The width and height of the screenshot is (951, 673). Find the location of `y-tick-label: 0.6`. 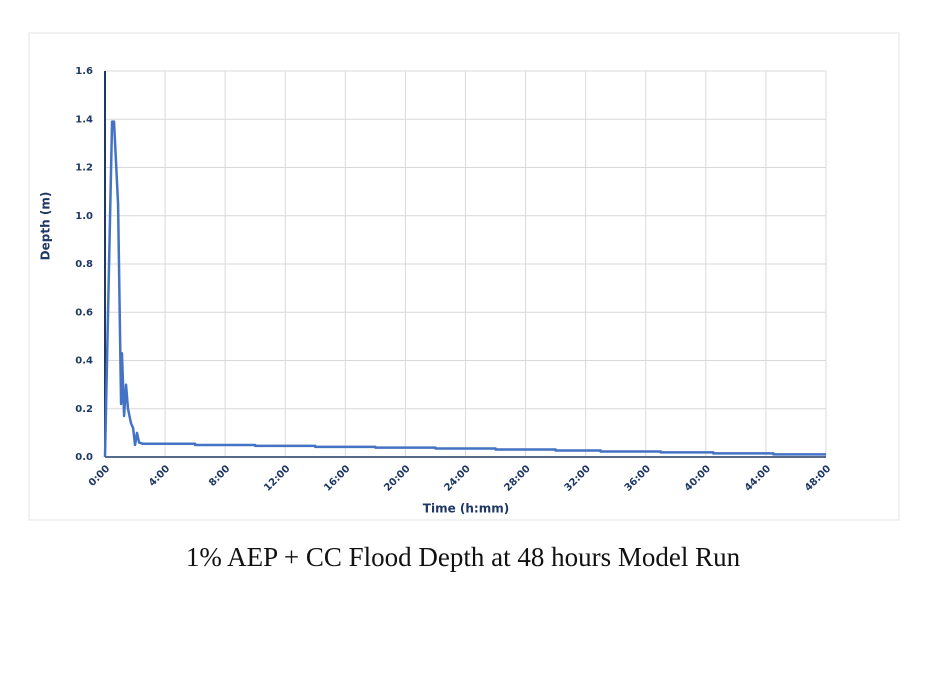

y-tick-label: 0.6 is located at coordinates (84, 312).